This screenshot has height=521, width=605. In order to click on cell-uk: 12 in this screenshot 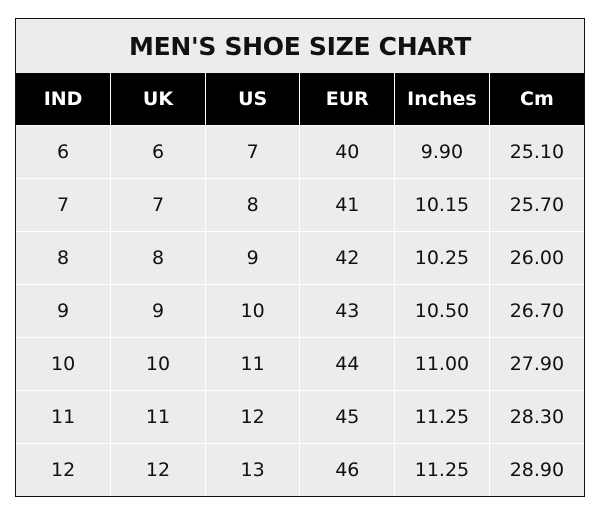, I will do `click(158, 469)`.